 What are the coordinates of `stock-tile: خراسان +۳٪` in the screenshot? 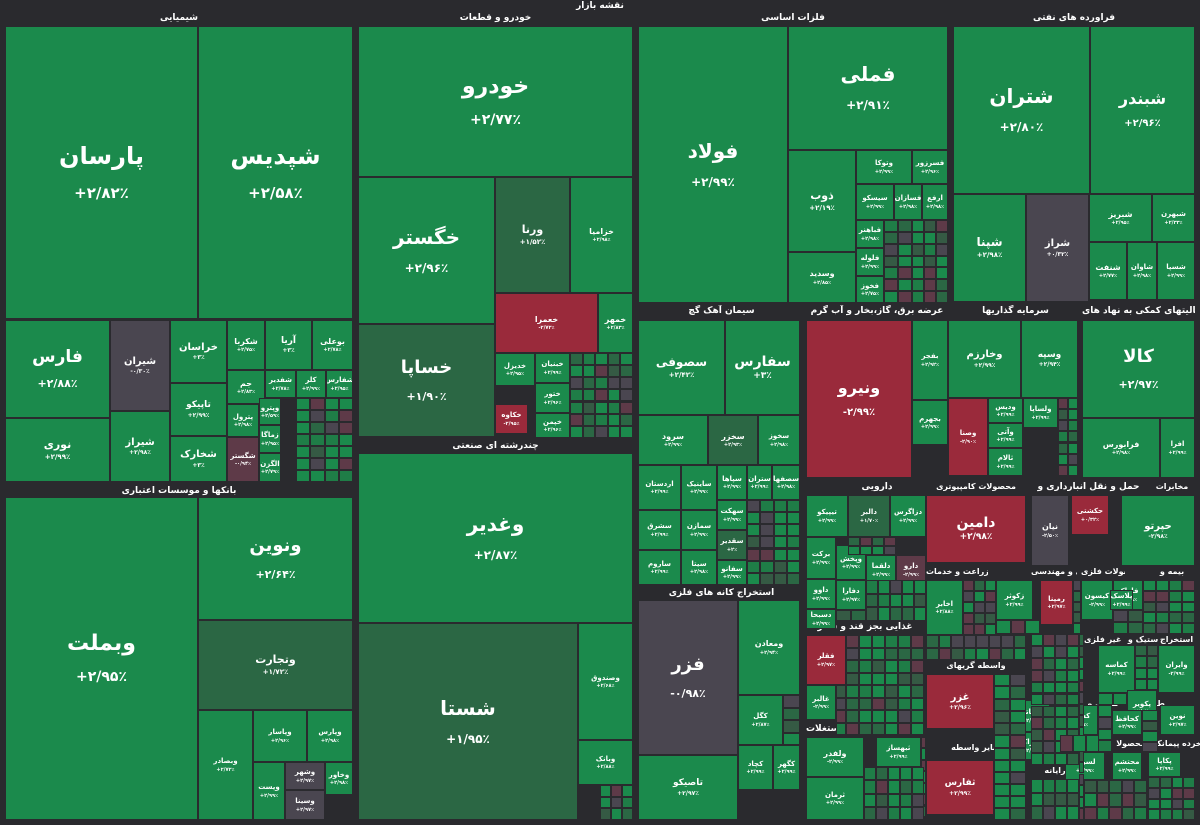 It's located at (198, 351).